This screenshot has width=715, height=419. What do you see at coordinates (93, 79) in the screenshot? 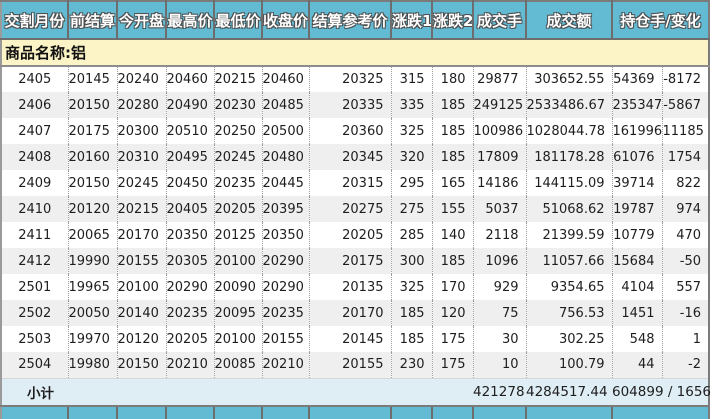
I see `cell-value: 20145` at bounding box center [93, 79].